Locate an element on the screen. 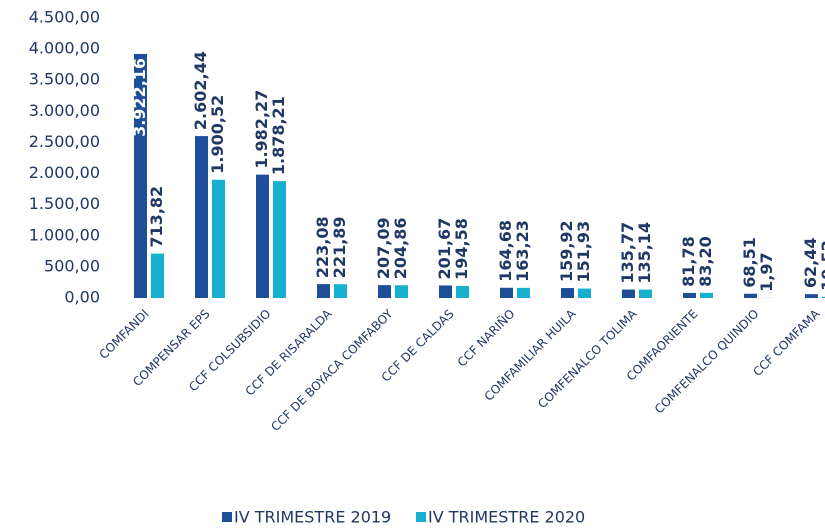 Image resolution: width=825 pixels, height=528 pixels. value-label: 1,97 is located at coordinates (766, 271).